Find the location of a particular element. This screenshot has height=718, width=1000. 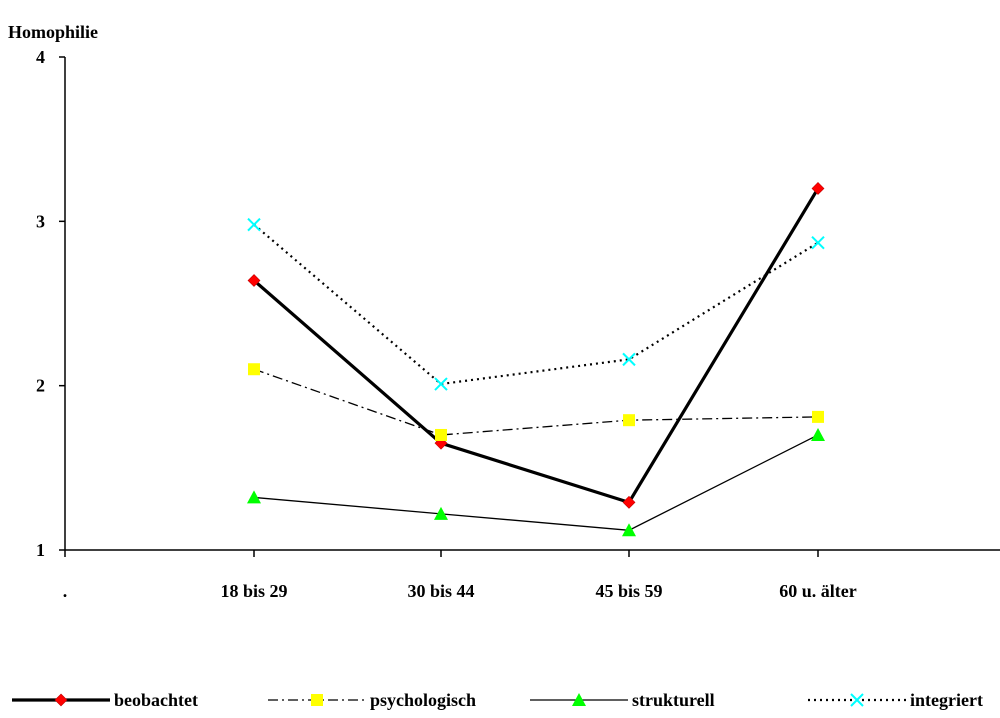

legend-label-integriert: integriert is located at coordinates (946, 700).